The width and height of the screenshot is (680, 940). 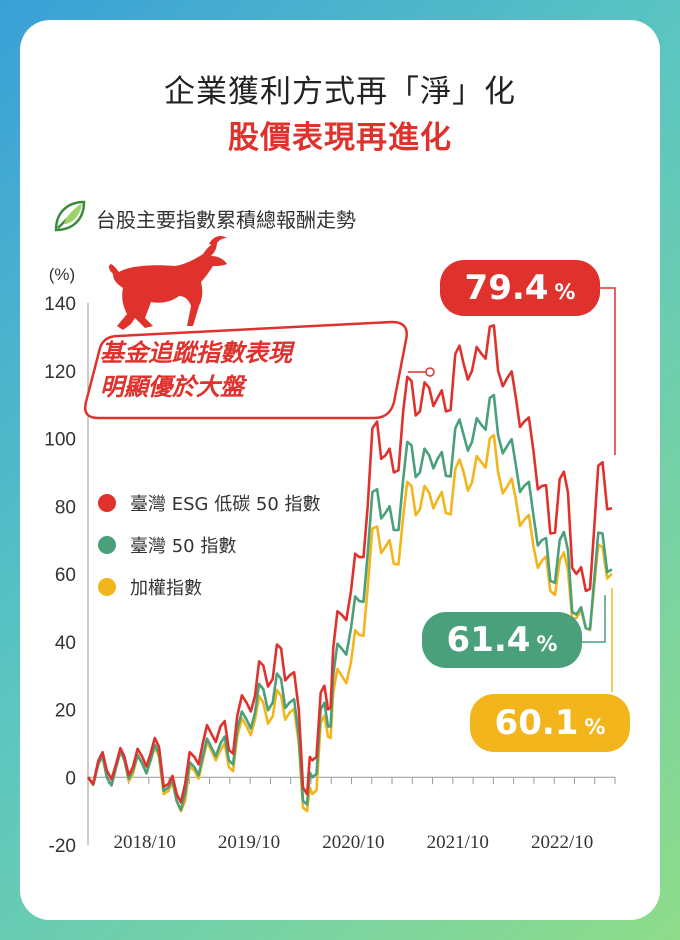 I want to click on legend-label-esg: 臺灣 ESG 低碳 50 指數, so click(x=225, y=504).